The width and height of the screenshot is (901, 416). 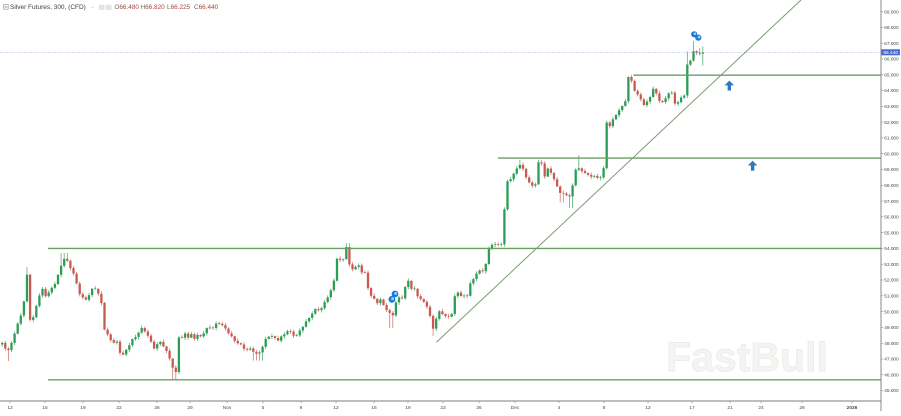 What do you see at coordinates (891, 296) in the screenshot?
I see `svg-text: 51.000` at bounding box center [891, 296].